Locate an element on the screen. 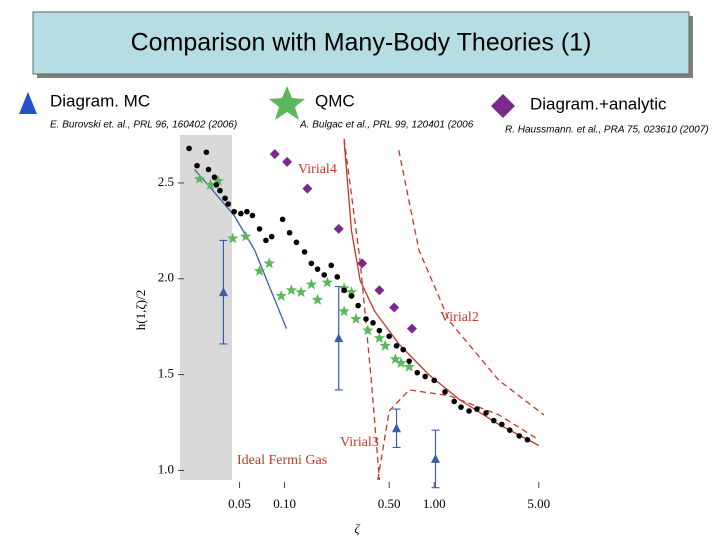 The width and height of the screenshot is (720, 545). annotation: Ideal Fermi Gas is located at coordinates (282, 460).